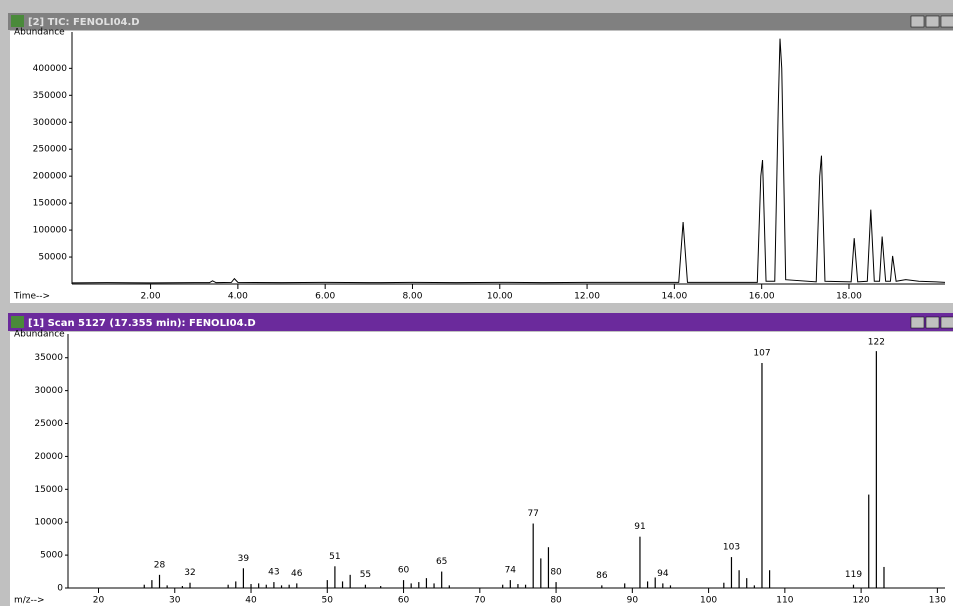 The image size is (953, 606). Describe the element at coordinates (160, 565) in the screenshot. I see `peak-label: 28` at that location.